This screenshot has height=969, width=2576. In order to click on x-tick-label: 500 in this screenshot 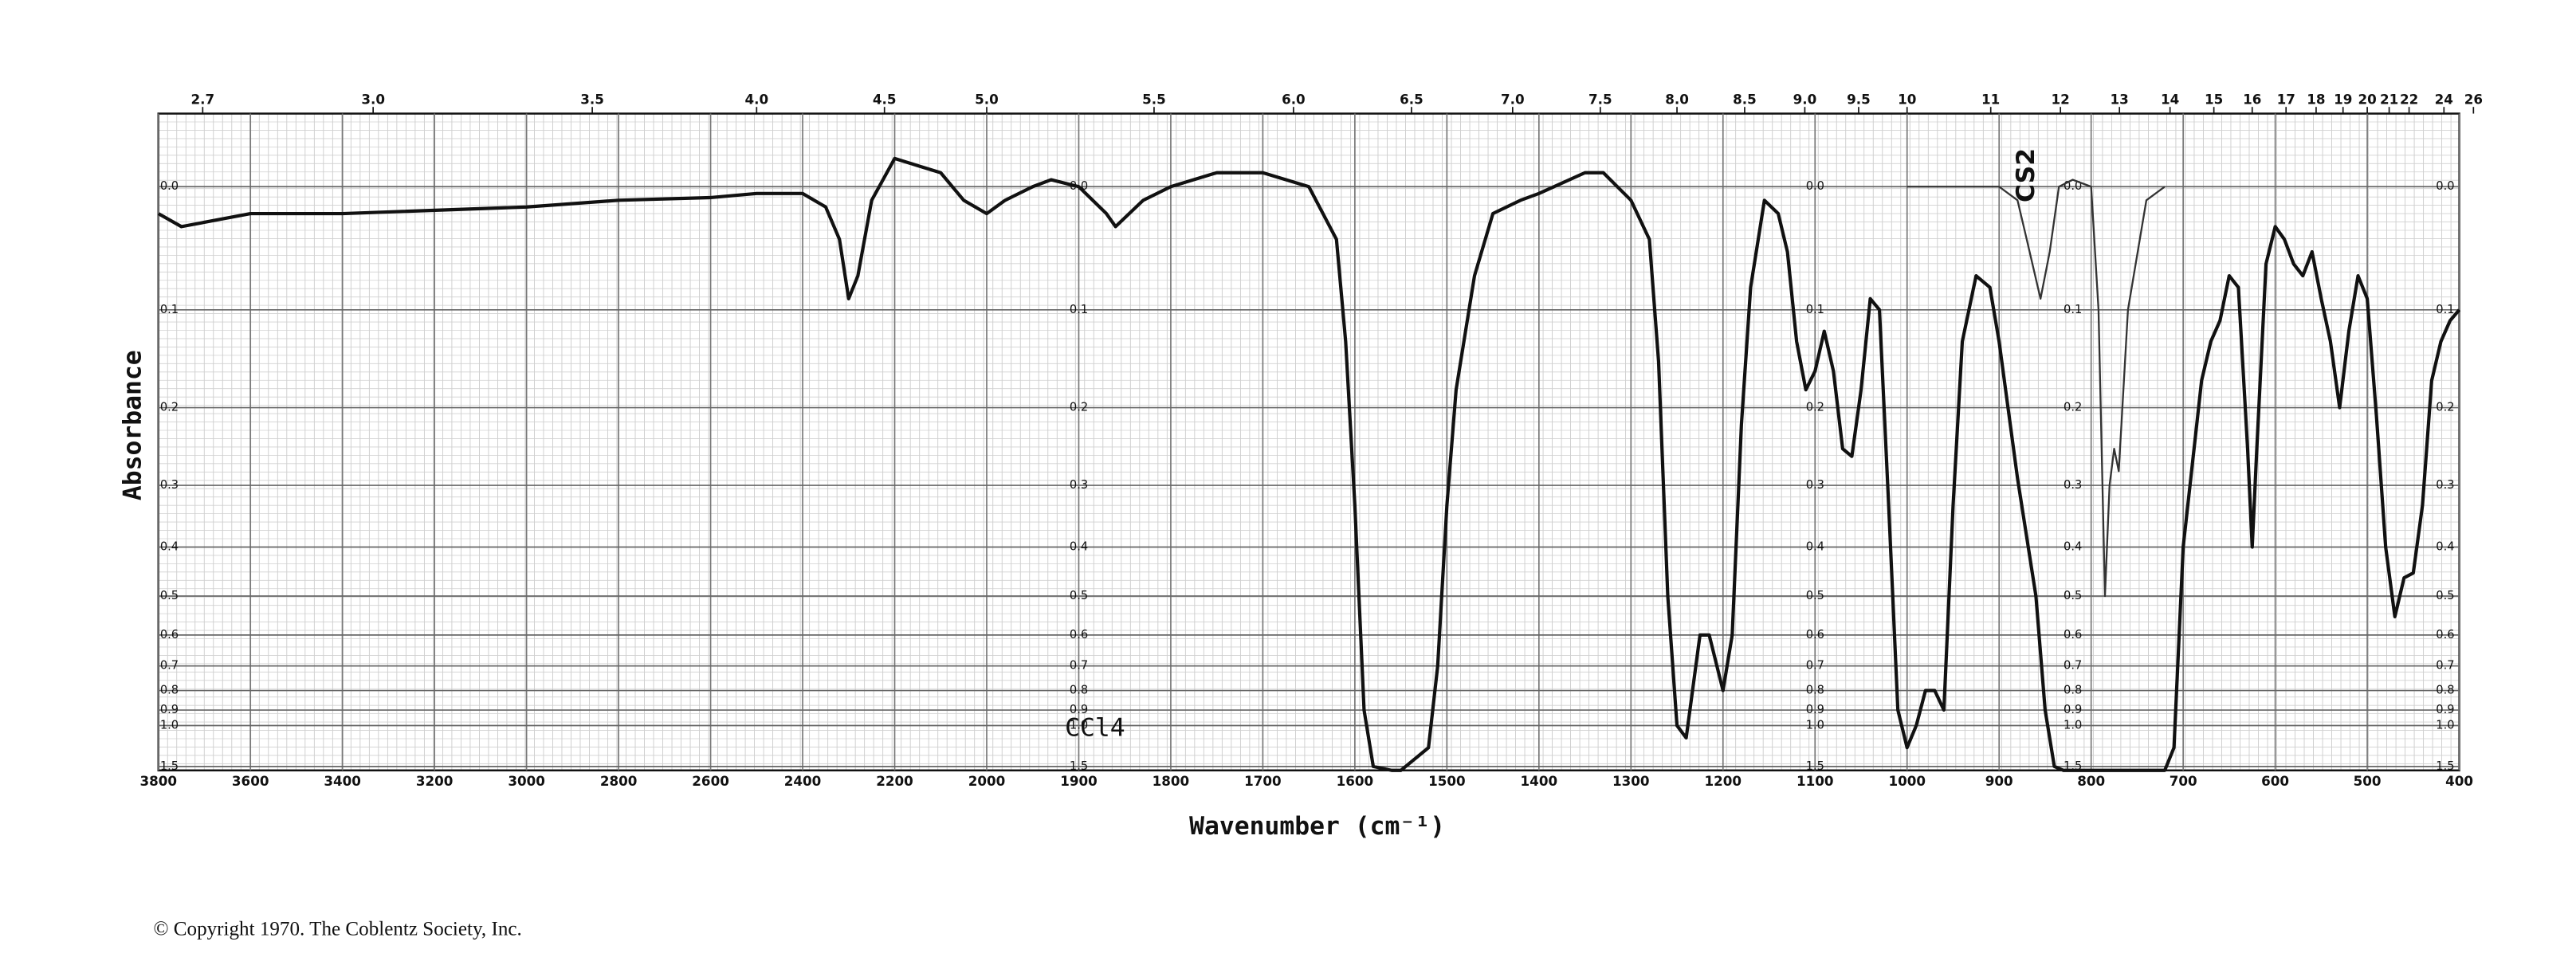, I will do `click(2368, 781)`.